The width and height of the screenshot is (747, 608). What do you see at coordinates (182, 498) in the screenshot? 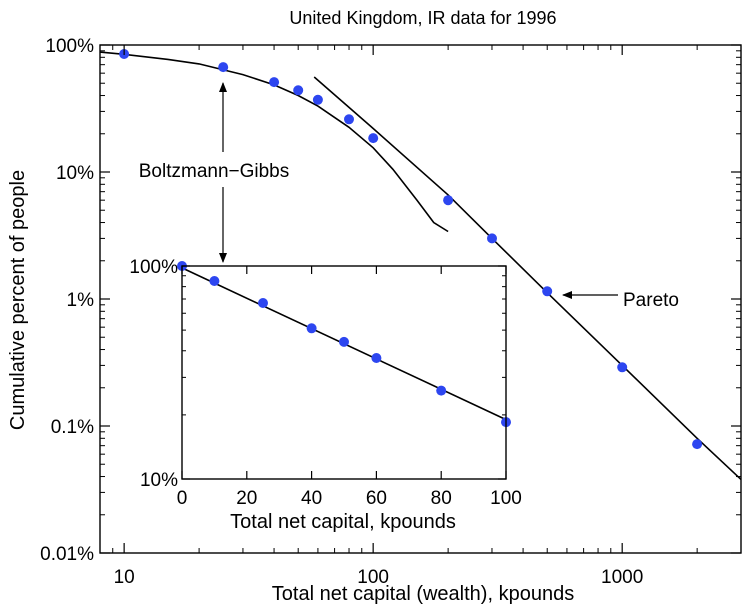
I see `inset-x-tick-label: 0` at bounding box center [182, 498].